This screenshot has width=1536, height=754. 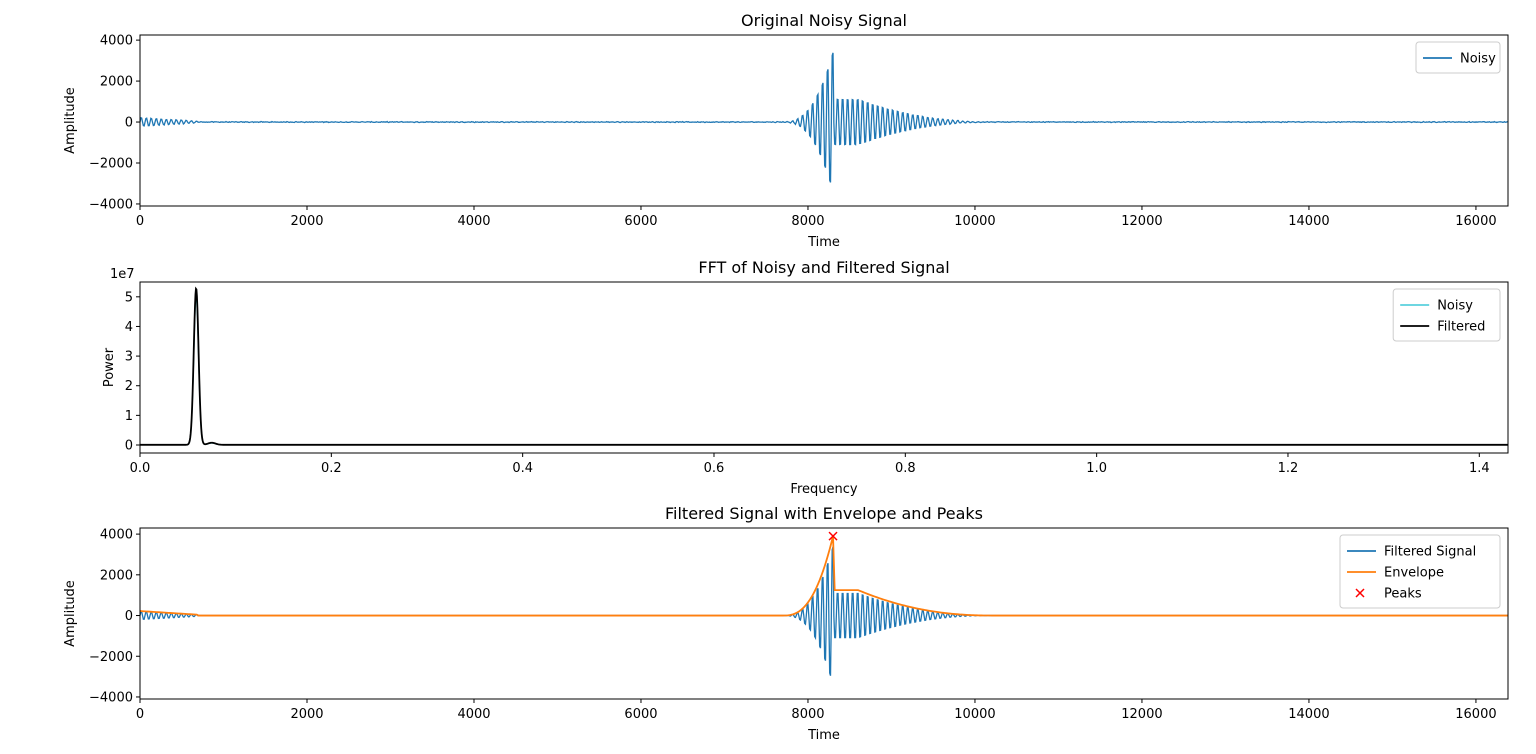 I want to click on legend-label: Peaks, so click(x=1403, y=594).